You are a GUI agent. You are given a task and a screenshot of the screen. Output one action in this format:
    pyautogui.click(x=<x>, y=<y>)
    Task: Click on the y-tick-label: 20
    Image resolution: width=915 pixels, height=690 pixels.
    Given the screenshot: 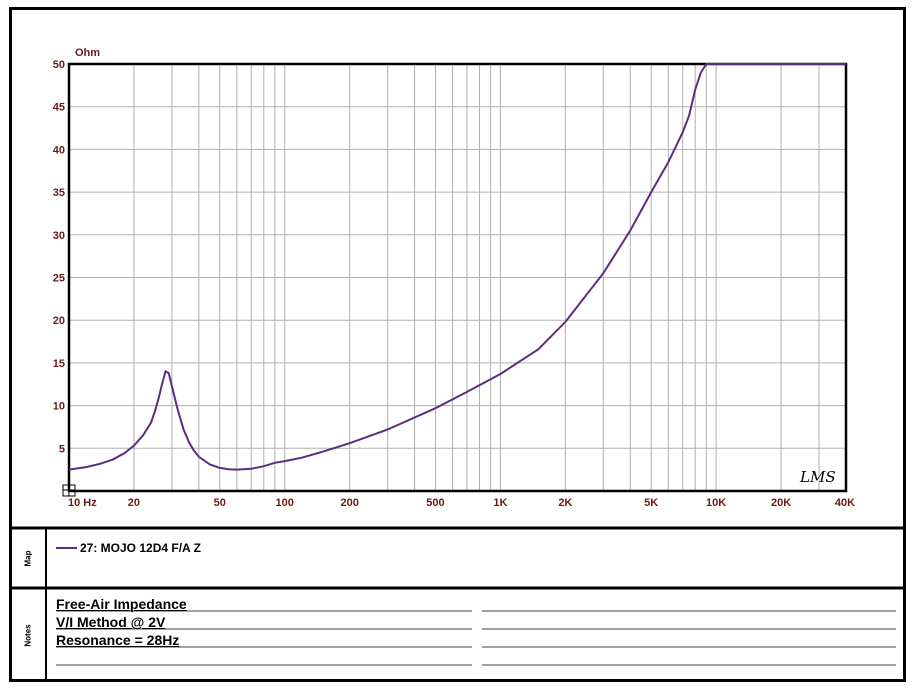 What is the action you would take?
    pyautogui.click(x=59, y=321)
    